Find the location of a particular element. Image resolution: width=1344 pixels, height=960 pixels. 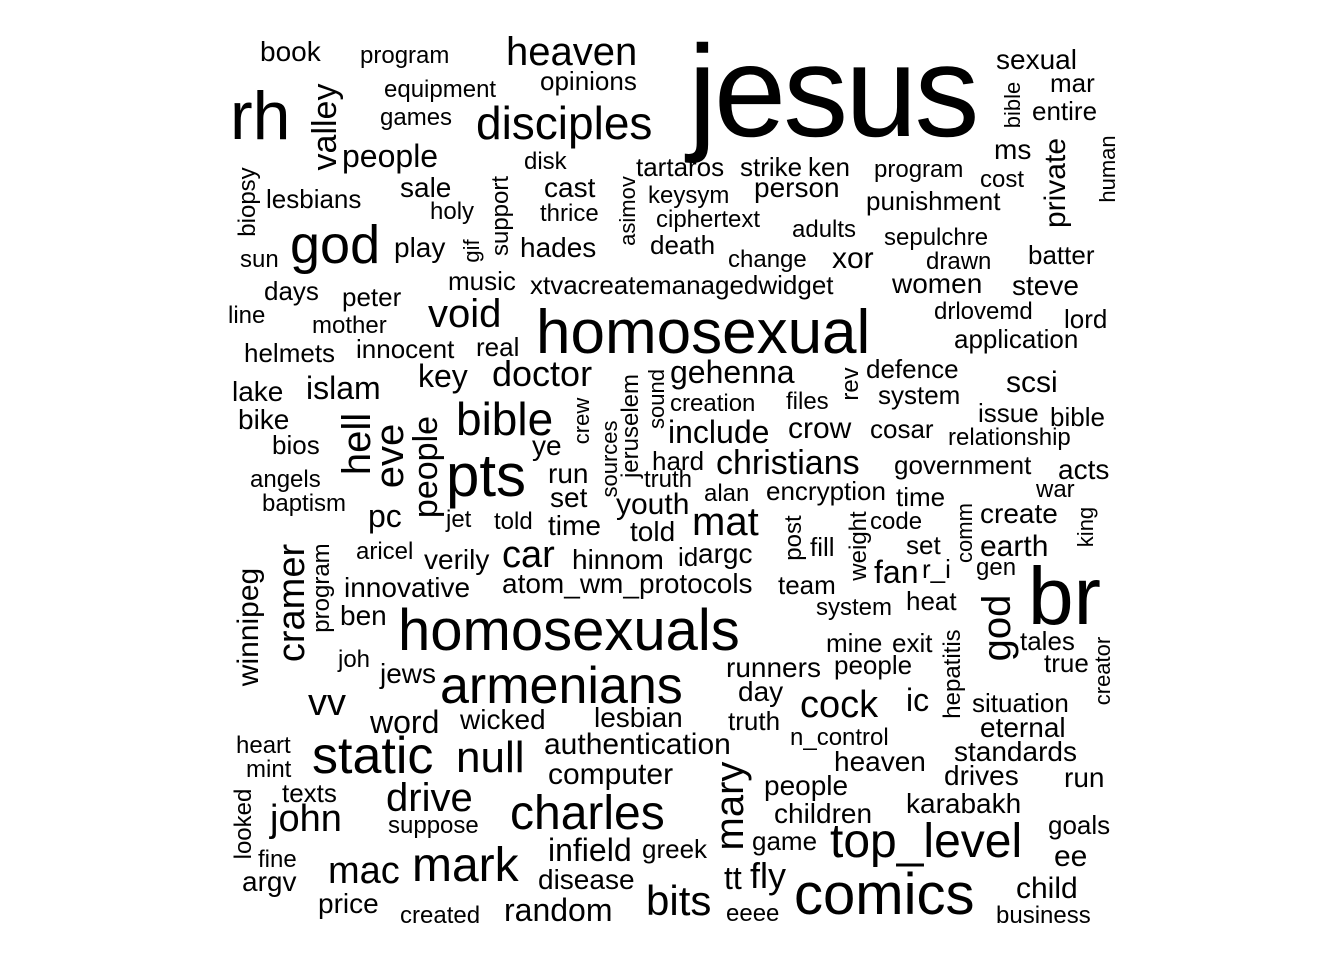

word-eve: eve is located at coordinates (390, 456).